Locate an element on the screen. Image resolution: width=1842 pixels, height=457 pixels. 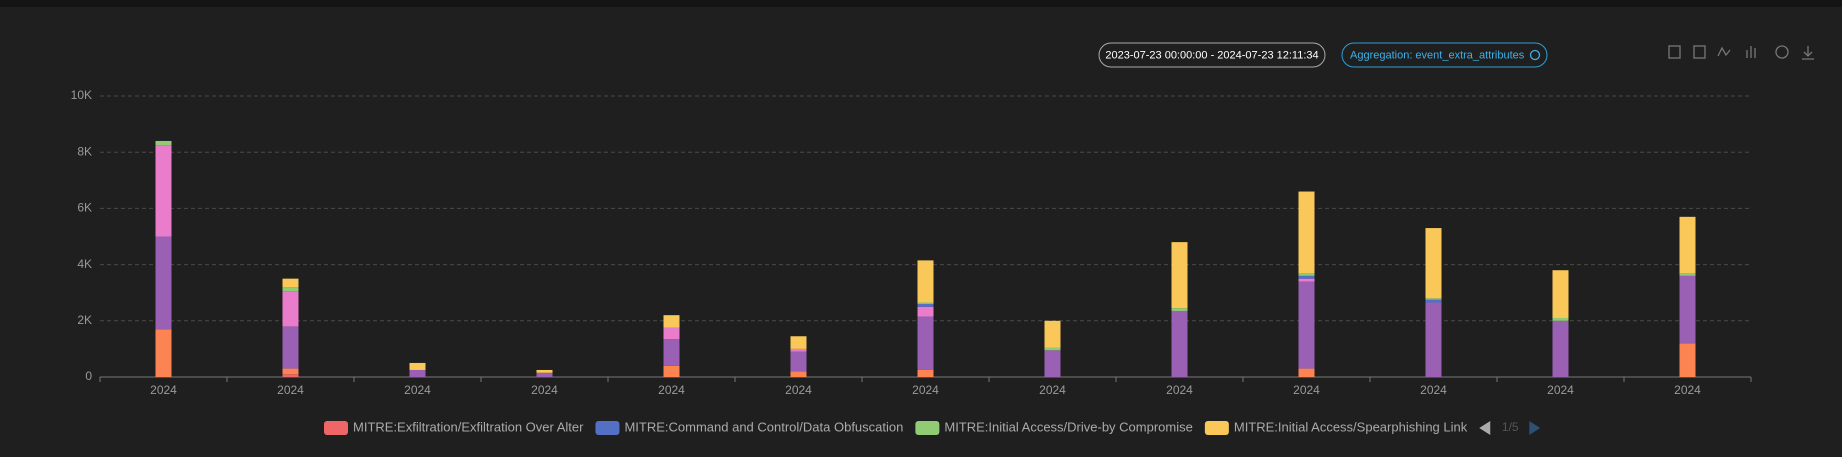
toolbox is located at coordinates (1741, 52).